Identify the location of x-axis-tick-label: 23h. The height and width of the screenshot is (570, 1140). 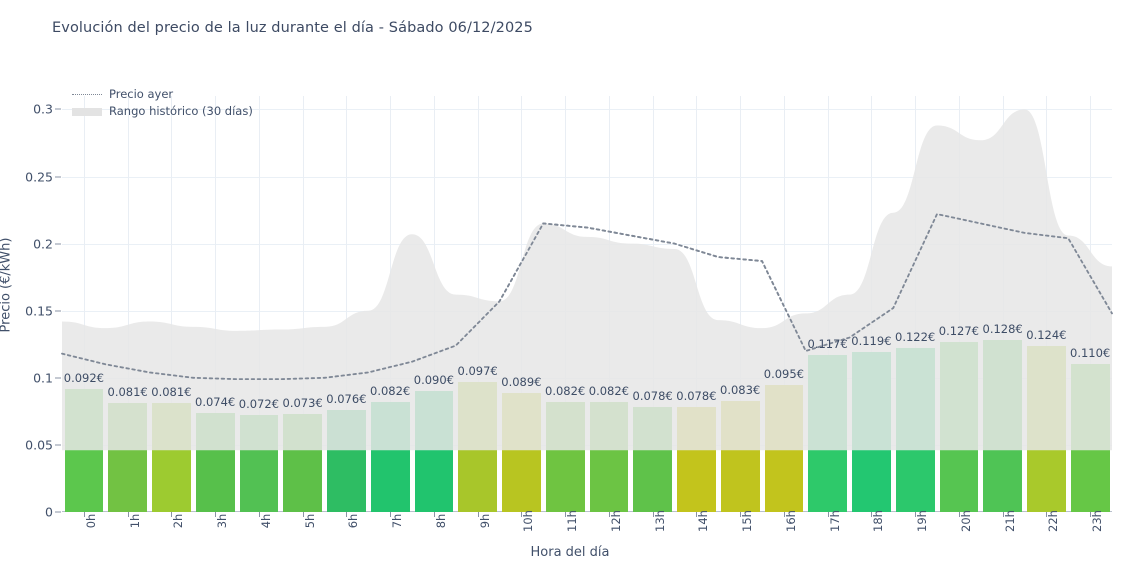
(1097, 521).